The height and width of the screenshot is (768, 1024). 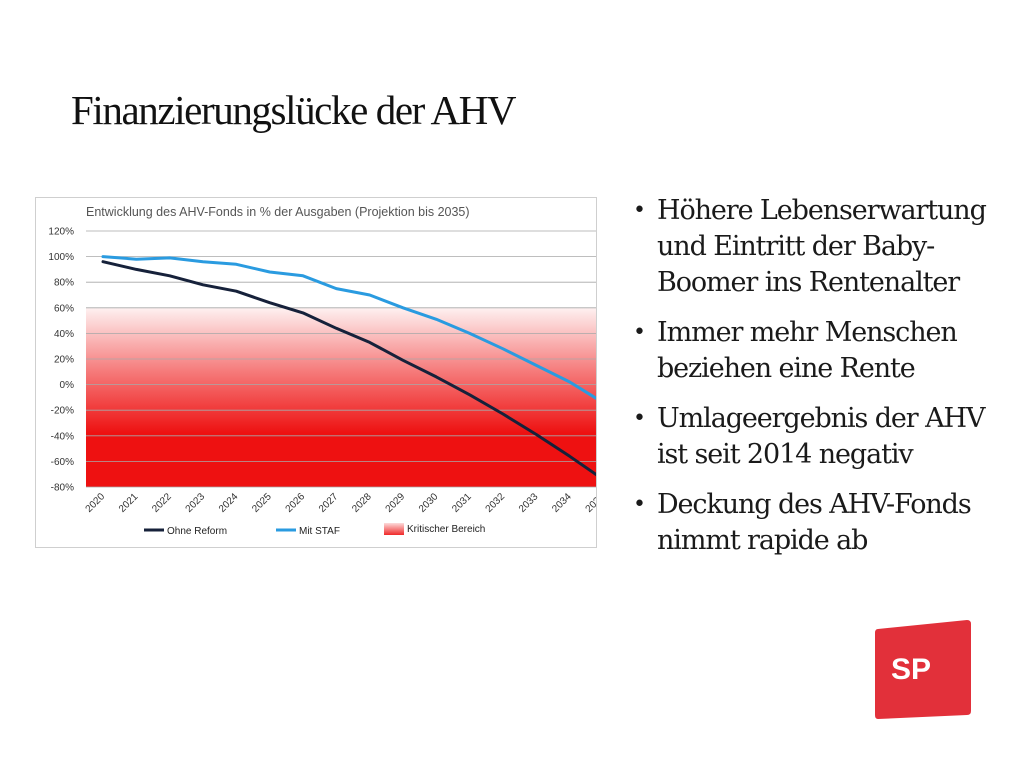 I want to click on y-tick-label: 40%, so click(x=64, y=334).